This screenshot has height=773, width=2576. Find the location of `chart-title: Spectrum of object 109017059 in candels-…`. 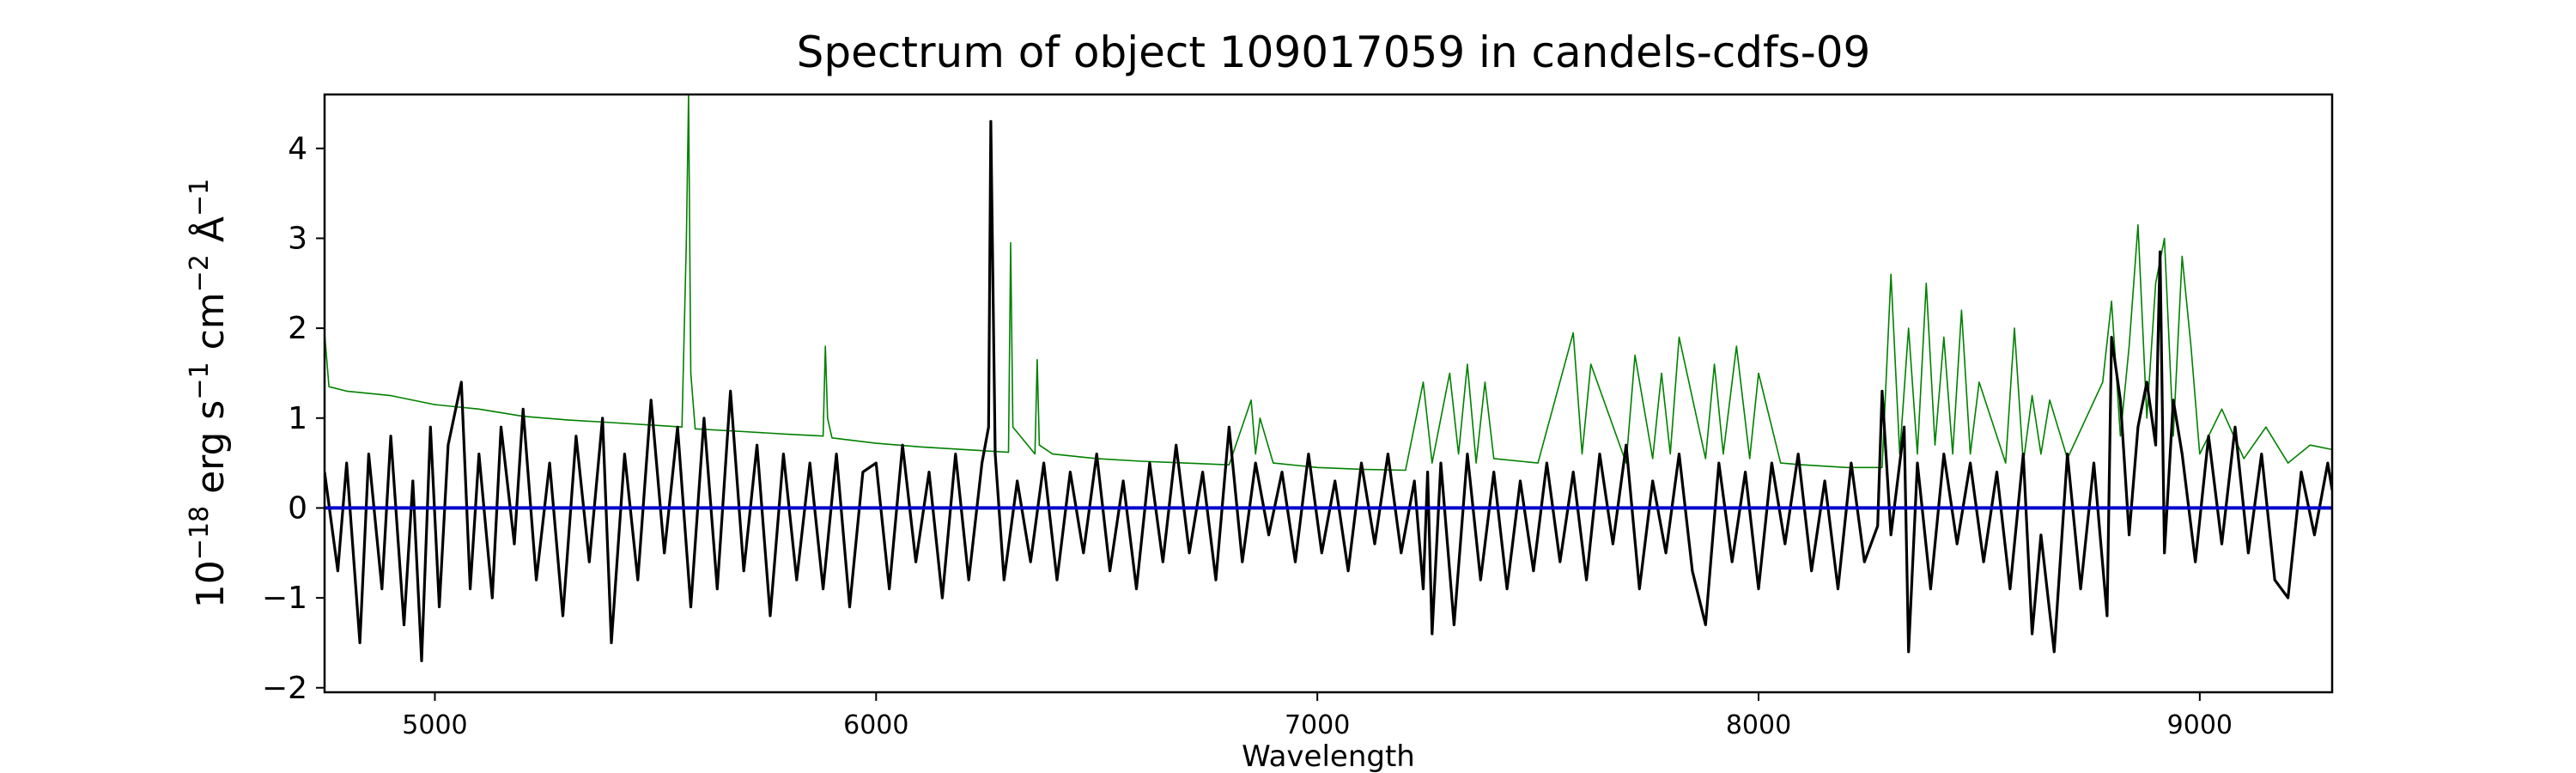

chart-title: Spectrum of object 109017059 in candels-… is located at coordinates (1334, 52).